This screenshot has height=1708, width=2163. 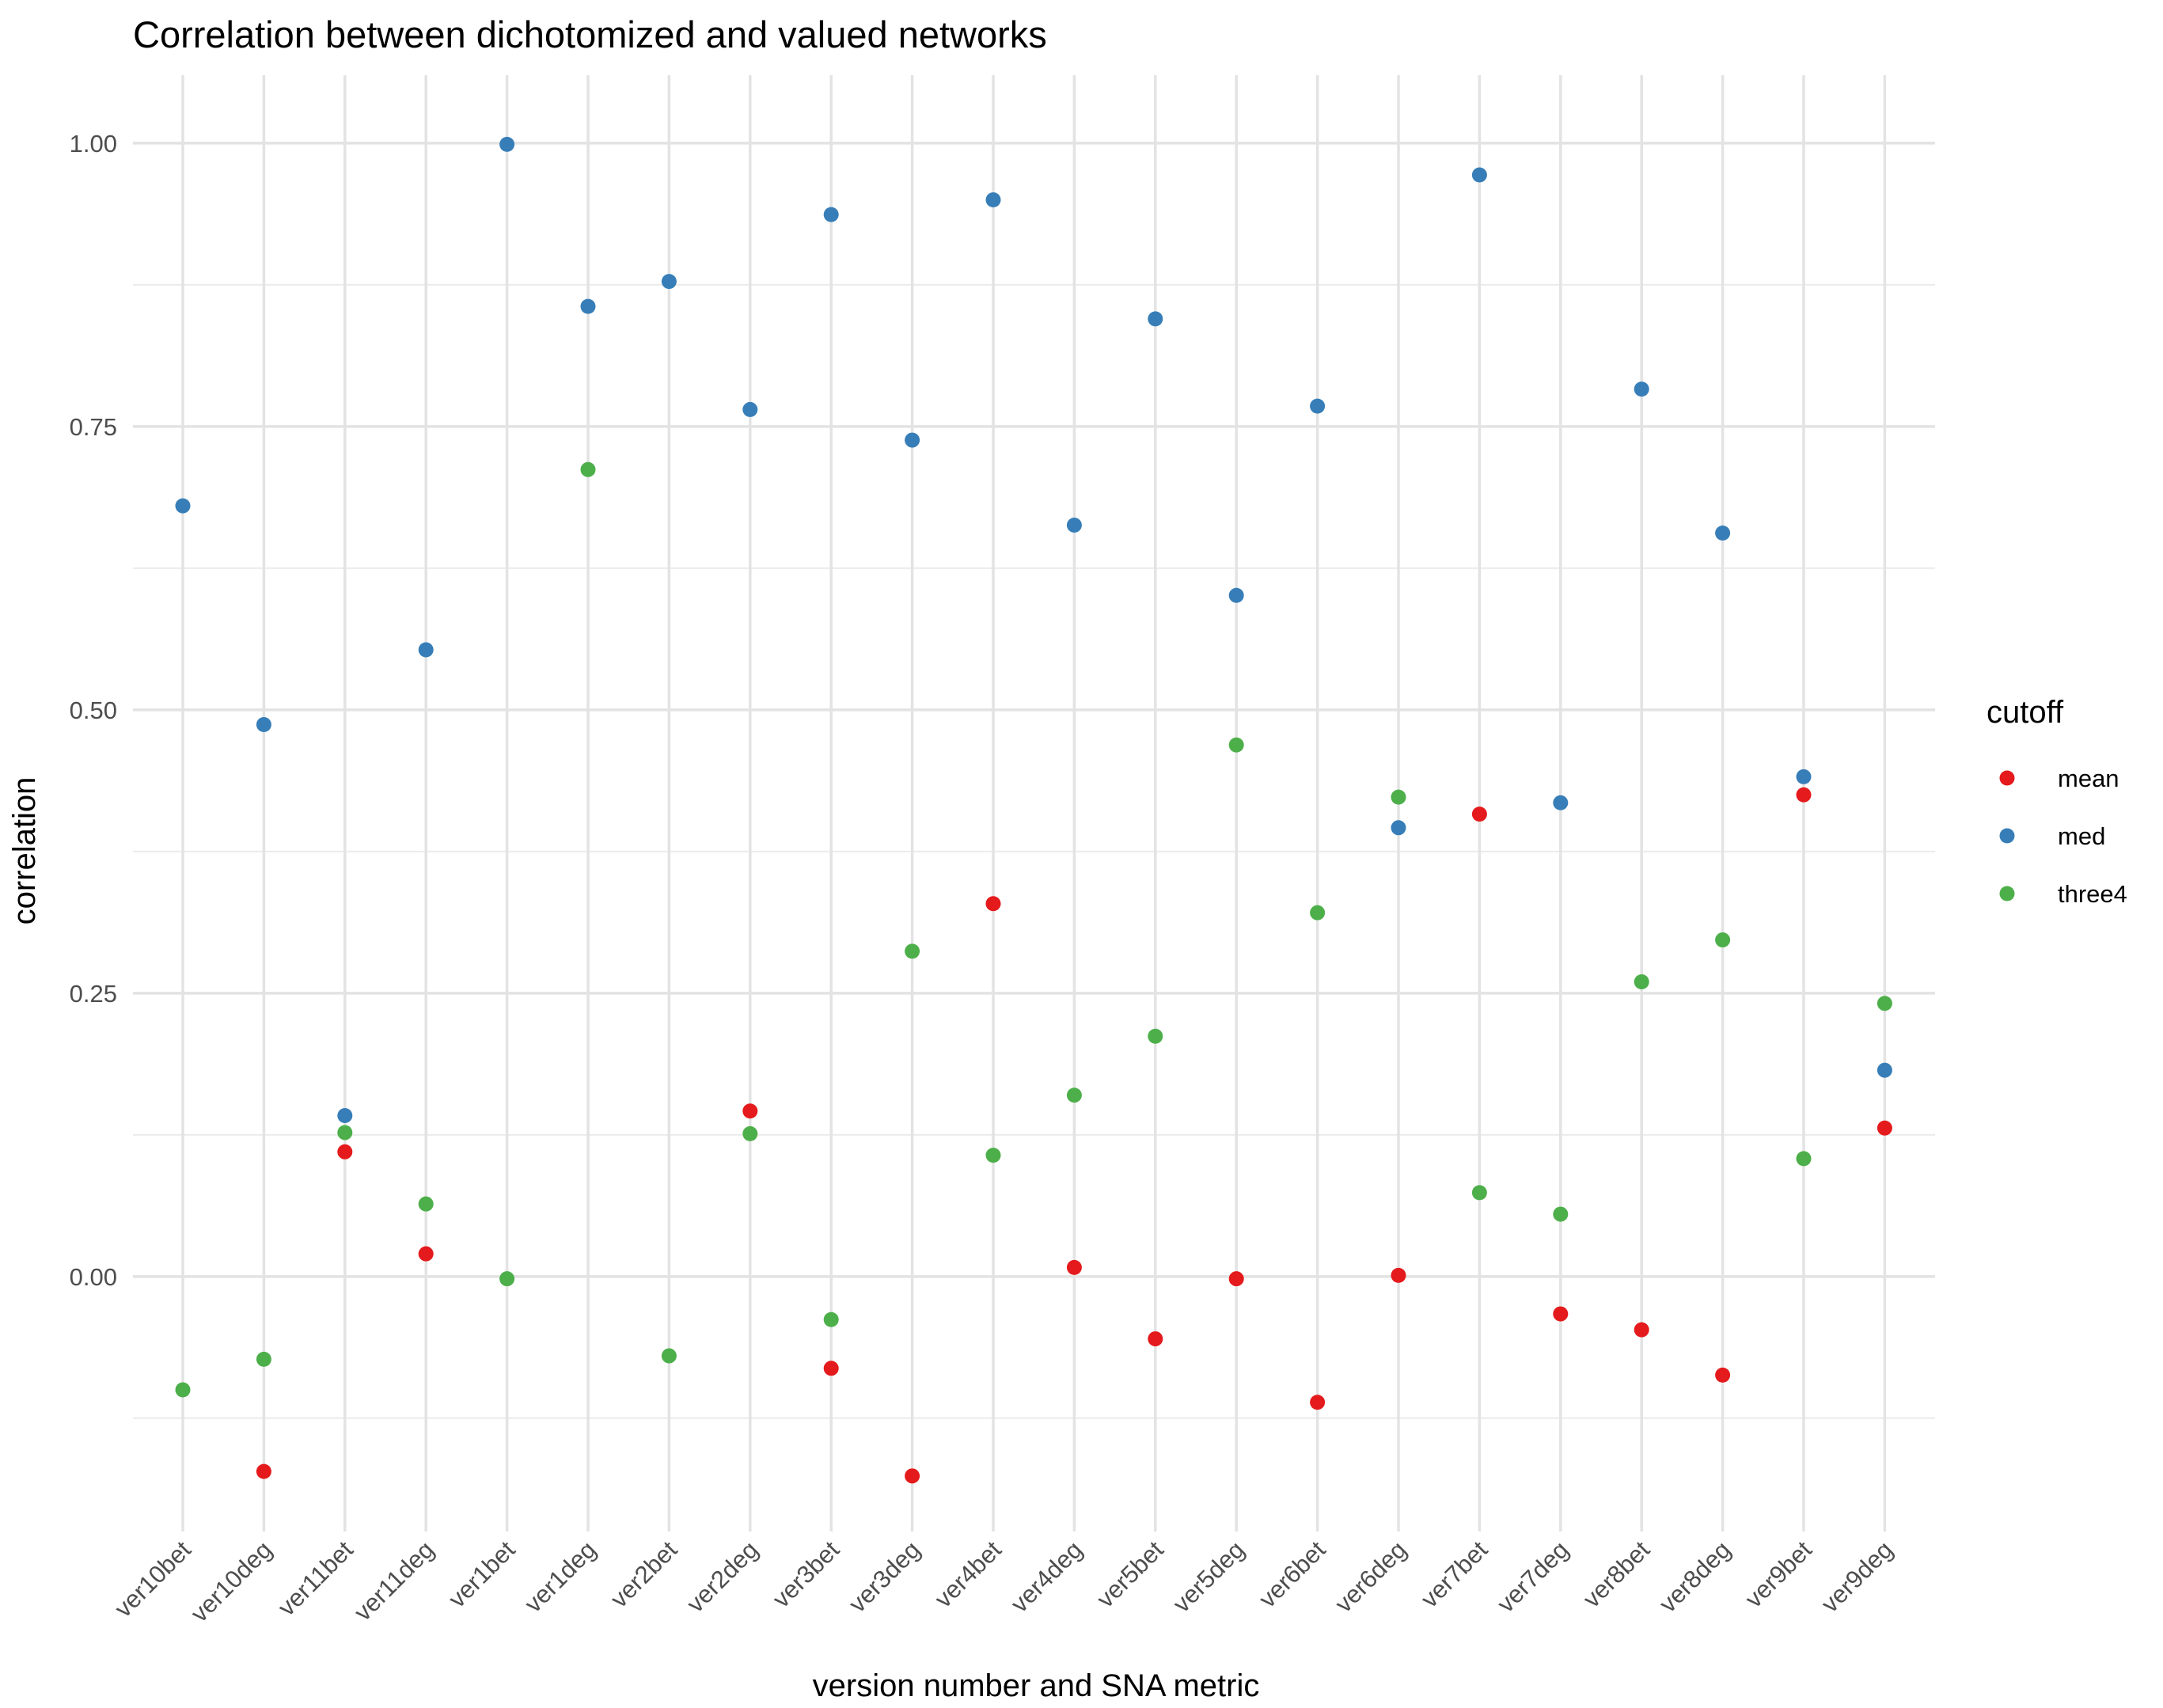 I want to click on x-axis-title: version number and SNA metric, so click(x=1036, y=1685).